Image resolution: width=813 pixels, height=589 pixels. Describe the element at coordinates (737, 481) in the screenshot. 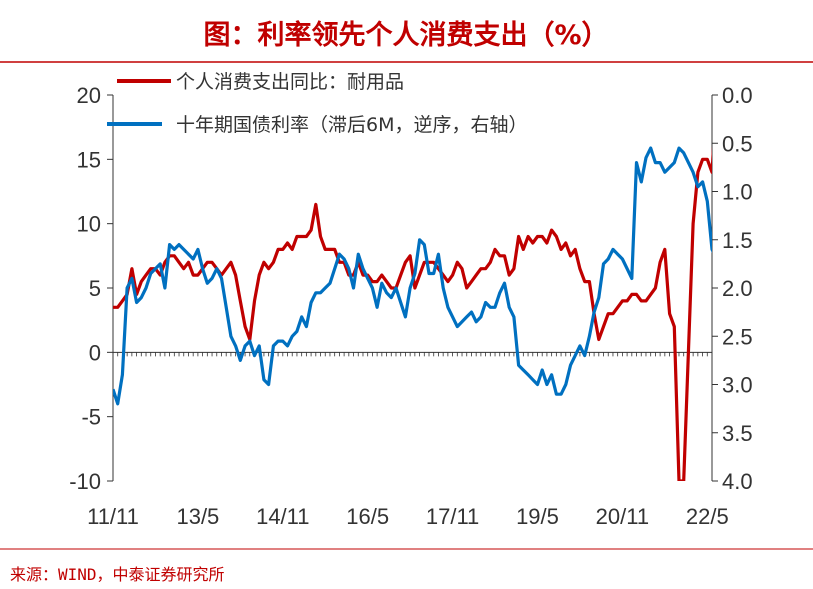

I see `right-tick-label: 4.0` at that location.